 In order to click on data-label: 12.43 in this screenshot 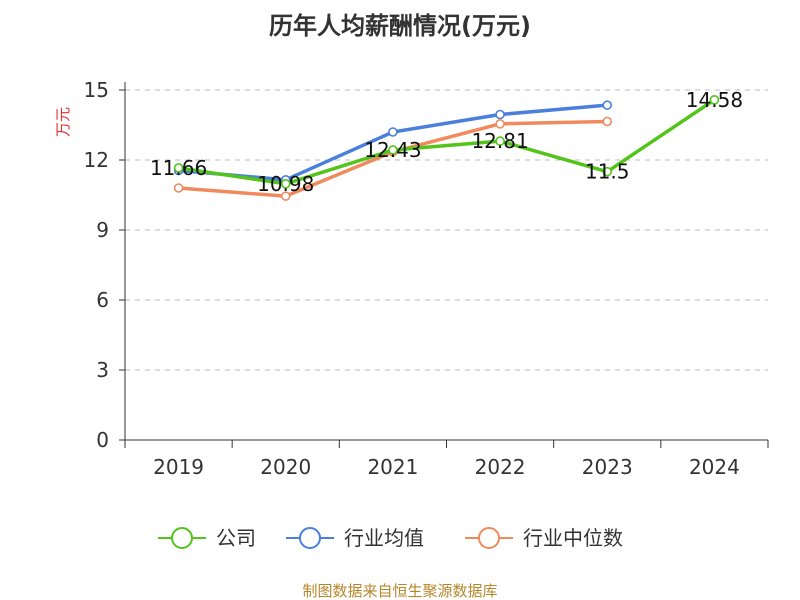, I will do `click(392, 150)`.